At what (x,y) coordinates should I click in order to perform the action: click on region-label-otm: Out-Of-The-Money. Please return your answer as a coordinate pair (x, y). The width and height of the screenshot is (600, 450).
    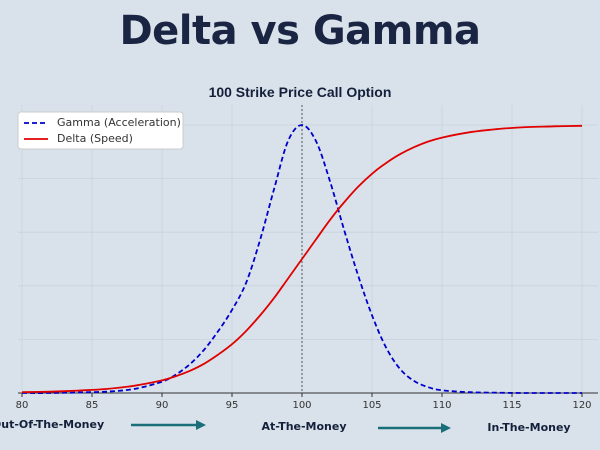
    Looking at the image, I should click on (52, 424).